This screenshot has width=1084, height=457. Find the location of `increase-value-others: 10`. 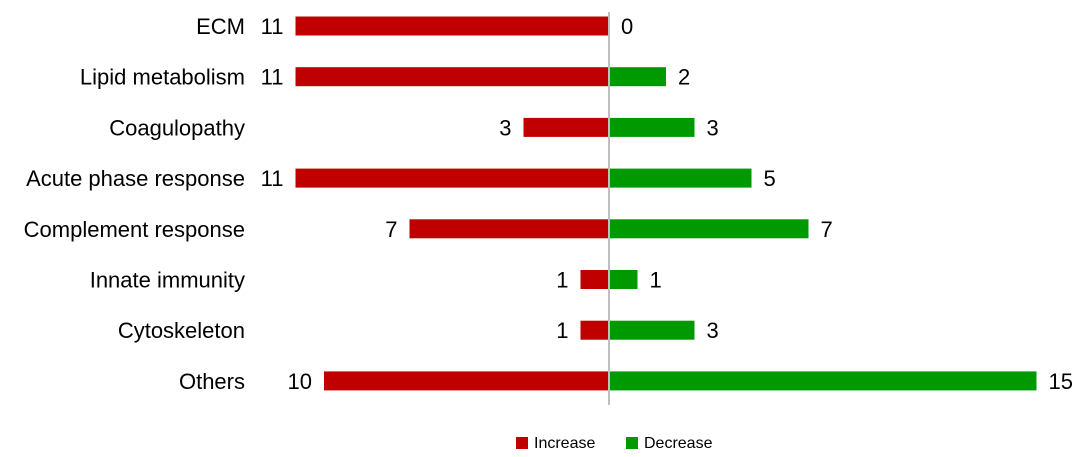

increase-value-others: 10 is located at coordinates (300, 381).